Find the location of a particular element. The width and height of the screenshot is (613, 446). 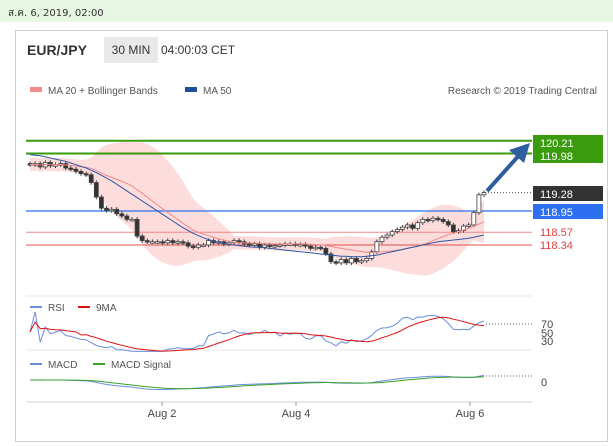

timestamp-bar: ส.ค. 6, 2019, 02:00 is located at coordinates (306, 11).